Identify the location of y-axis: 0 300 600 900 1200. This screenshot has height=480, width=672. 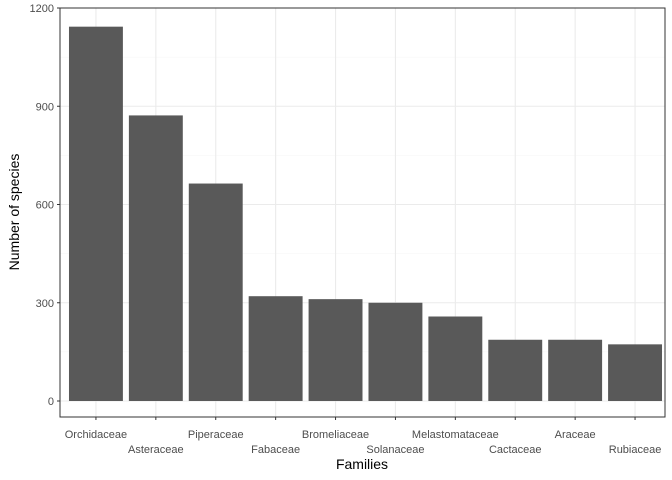
(45, 205).